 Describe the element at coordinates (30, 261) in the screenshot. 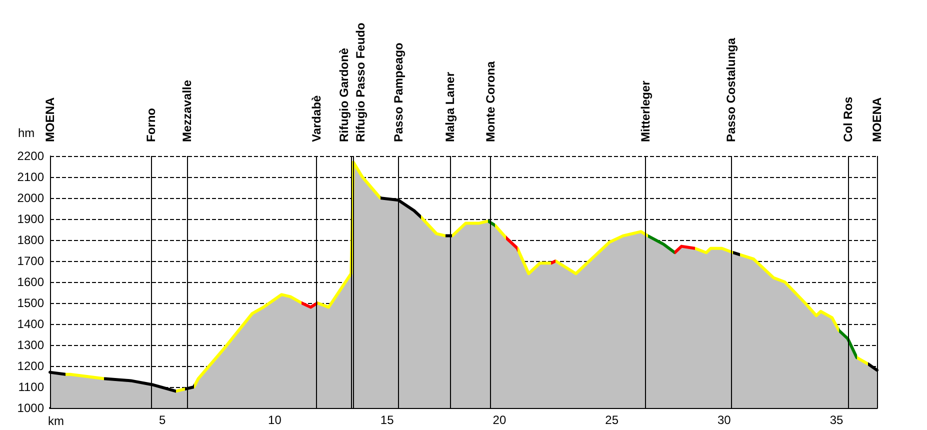

I see `y-tick-label: 1700` at that location.